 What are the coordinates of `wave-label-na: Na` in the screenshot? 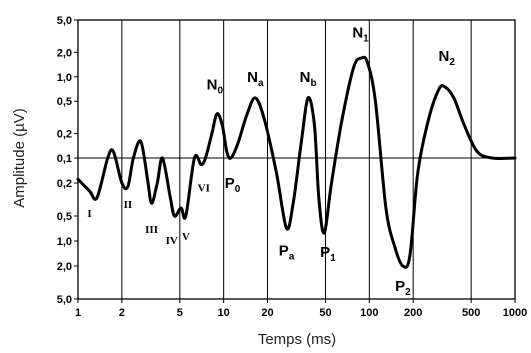 It's located at (255, 79).